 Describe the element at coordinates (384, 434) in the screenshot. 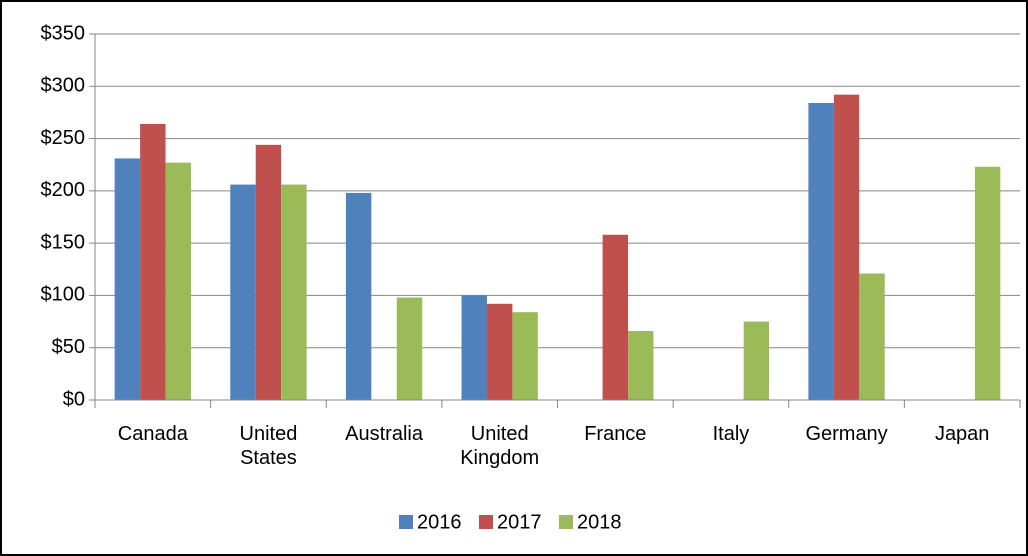

I see `x-tick-label: Australia` at that location.